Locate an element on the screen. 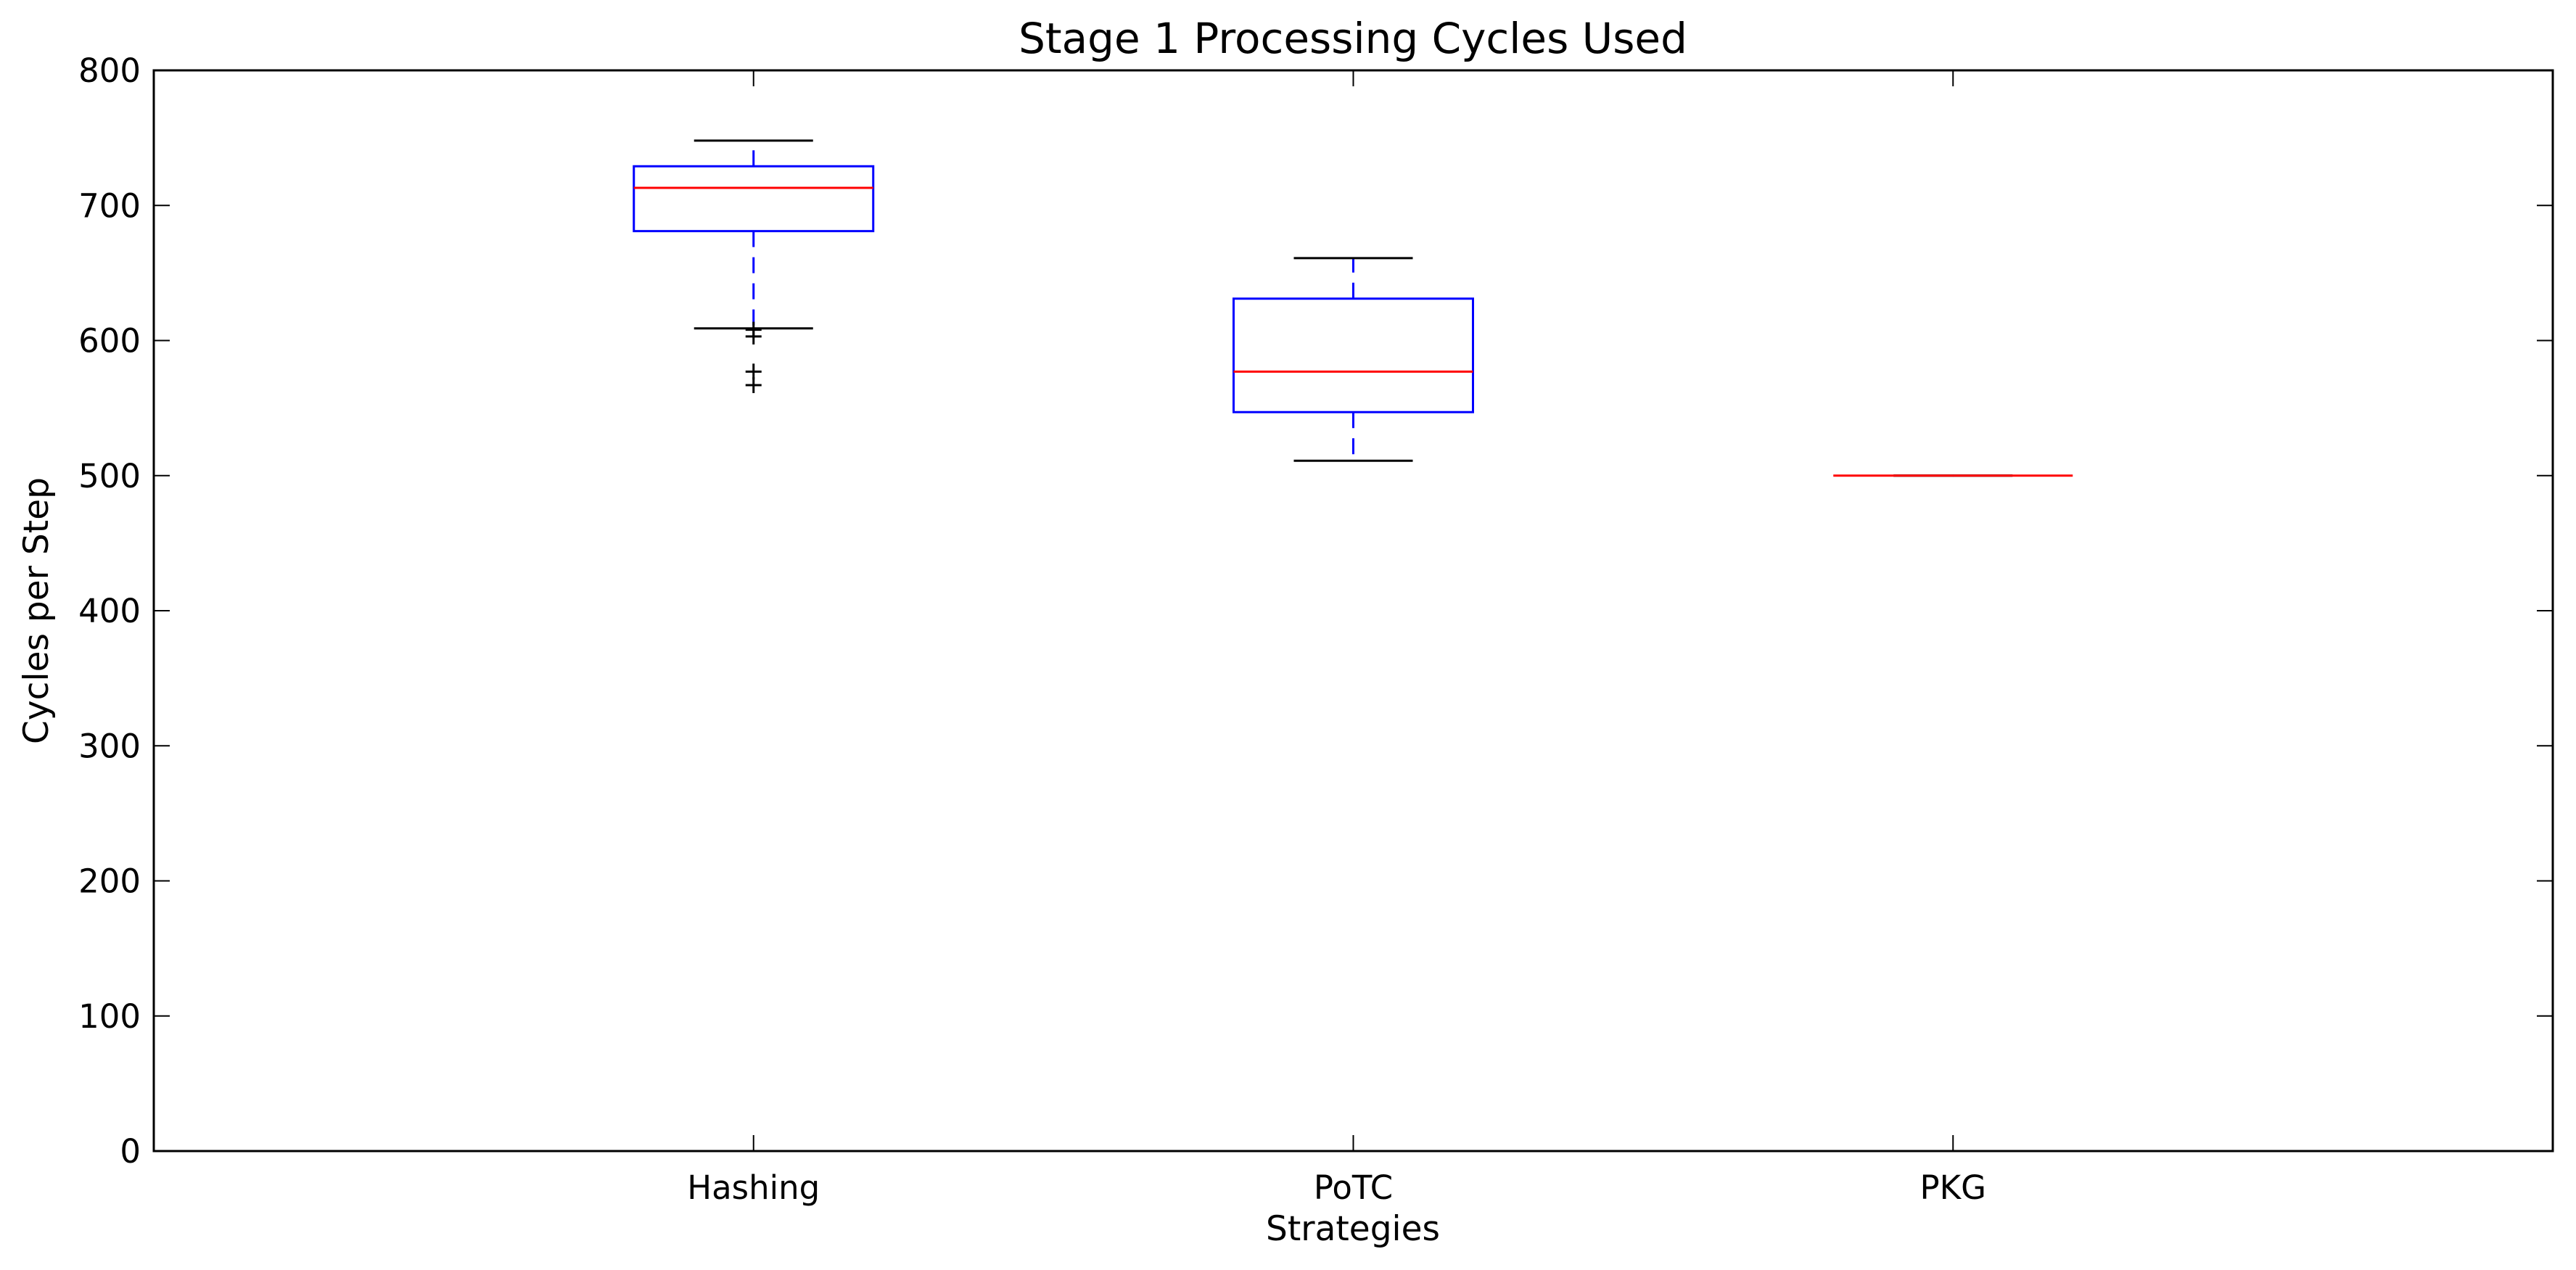  x-tick-label: Hashing is located at coordinates (753, 1187).